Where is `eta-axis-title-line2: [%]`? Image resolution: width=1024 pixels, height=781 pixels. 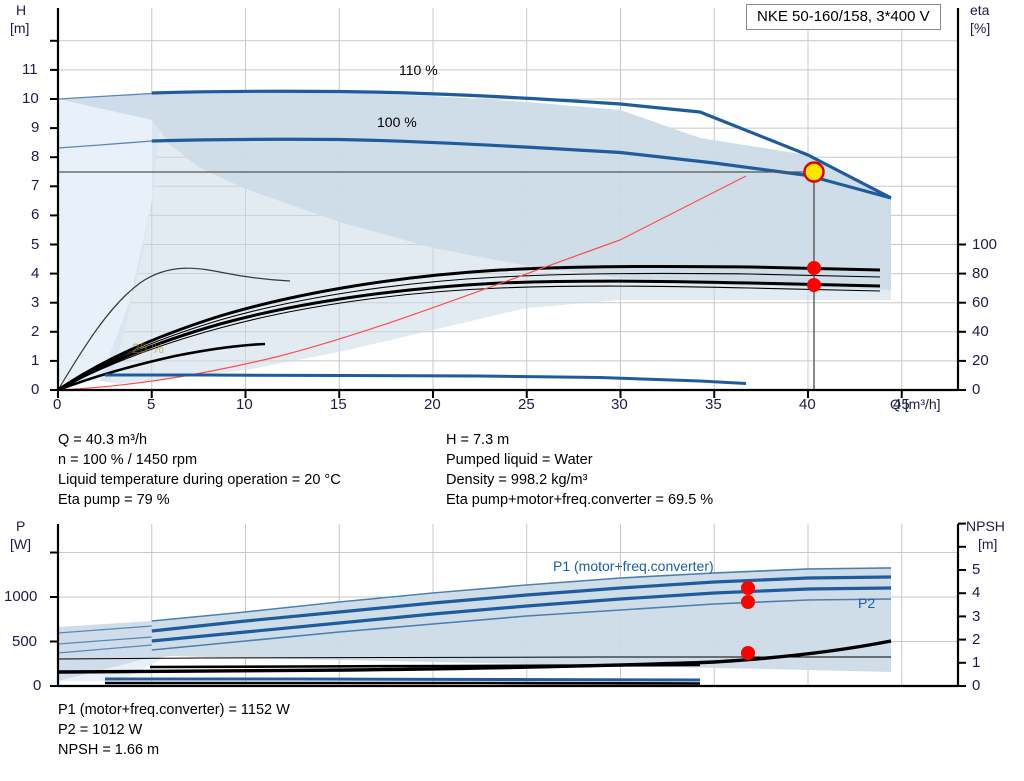
eta-axis-title-line2: [%] is located at coordinates (980, 28).